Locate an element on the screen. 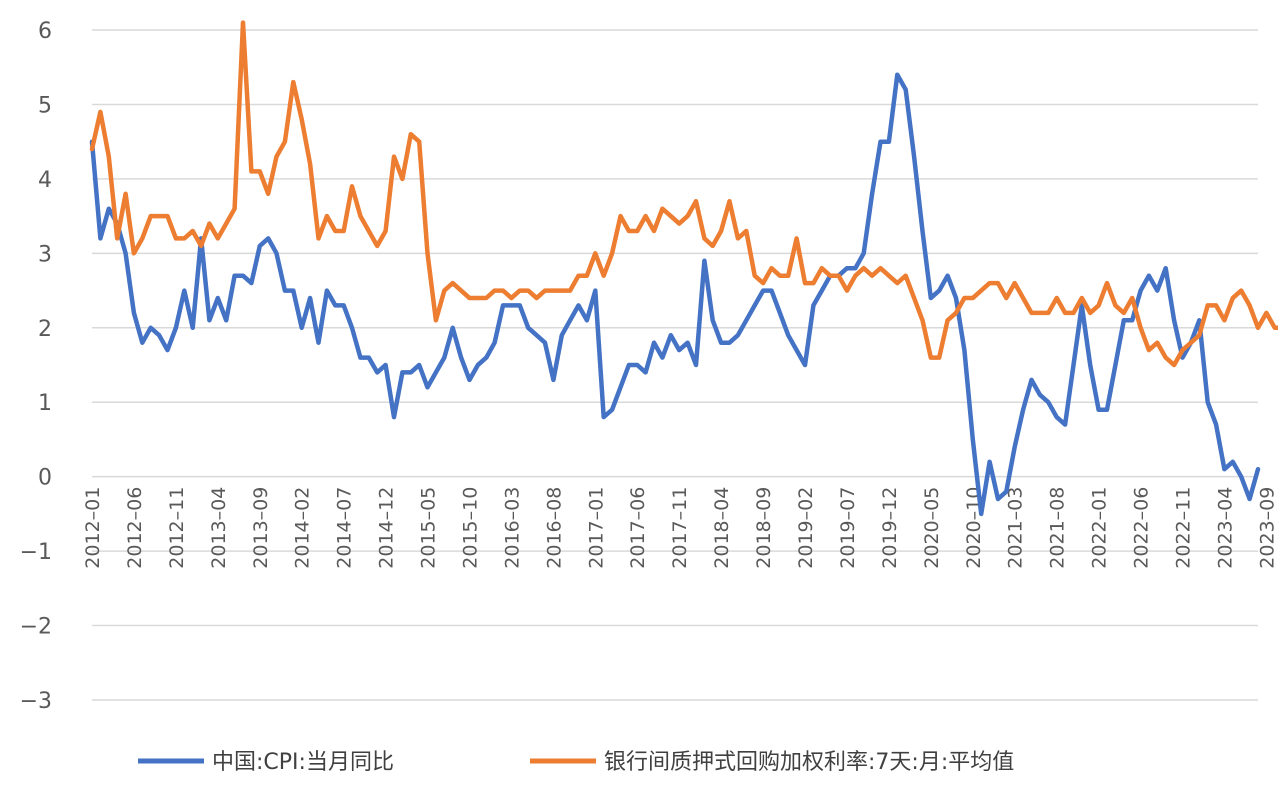 The height and width of the screenshot is (792, 1278). x-tick-label: 2014–12 is located at coordinates (387, 528).